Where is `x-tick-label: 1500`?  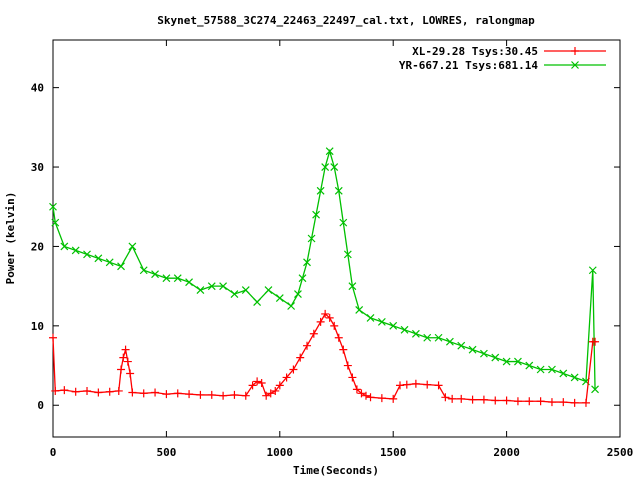
x-tick-label: 1500 is located at coordinates (393, 452).